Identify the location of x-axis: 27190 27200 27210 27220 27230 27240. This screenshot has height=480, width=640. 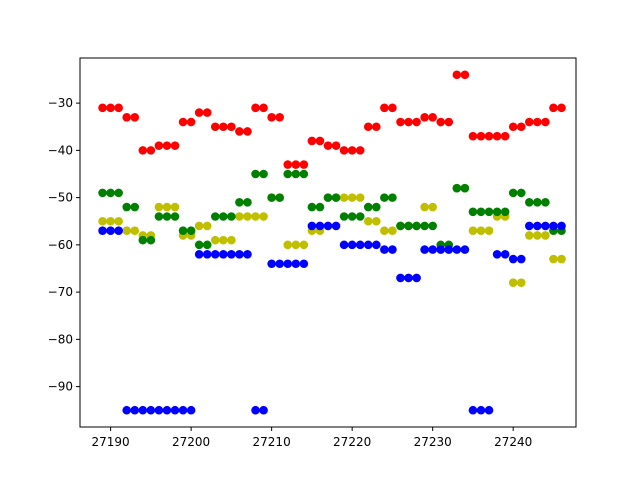
(312, 438).